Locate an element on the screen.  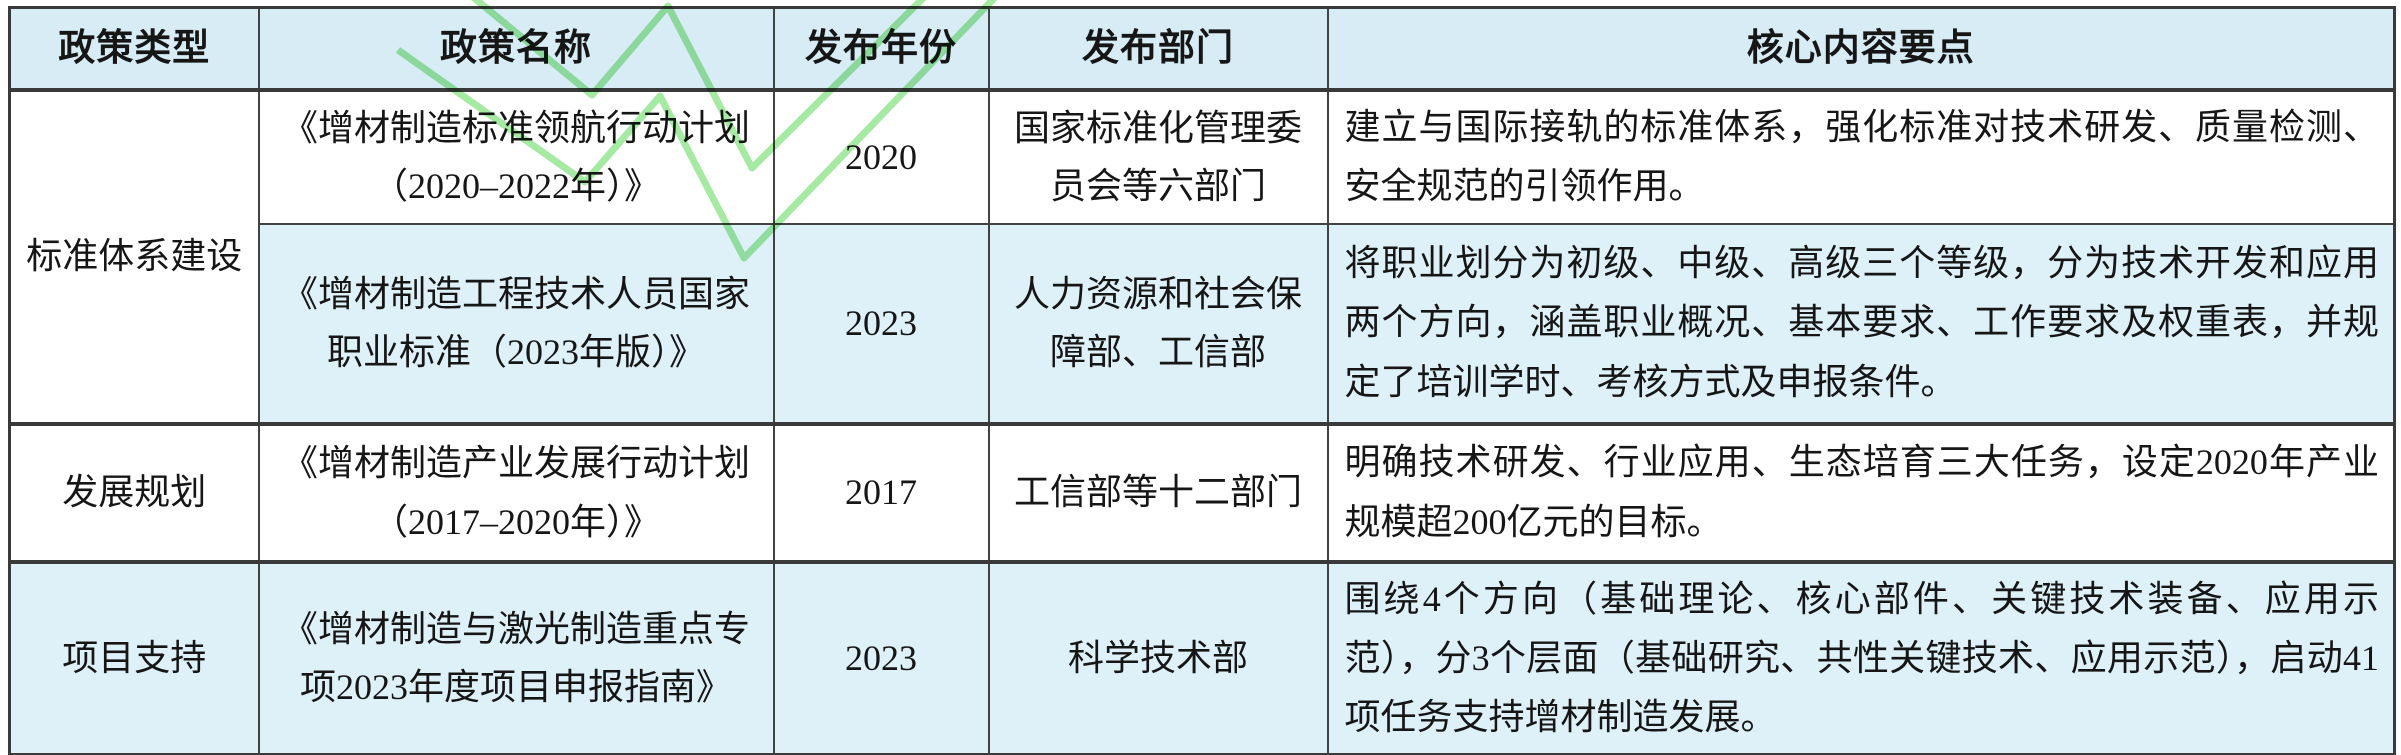
cell-policy-name: 《增材制造产业发展行动计划（2017–2020年）》 is located at coordinates (516, 492).